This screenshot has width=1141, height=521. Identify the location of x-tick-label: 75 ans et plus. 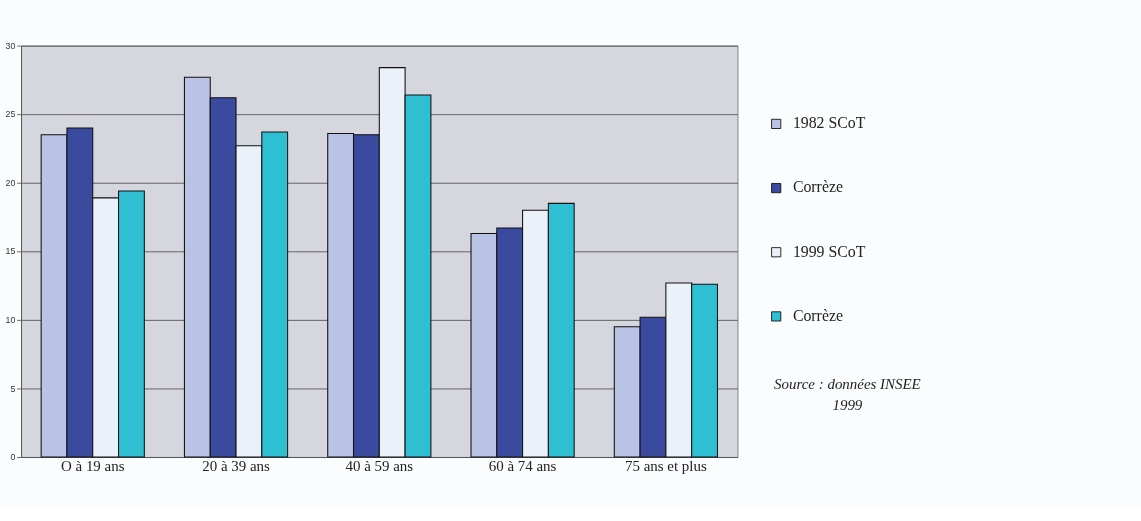
(666, 465).